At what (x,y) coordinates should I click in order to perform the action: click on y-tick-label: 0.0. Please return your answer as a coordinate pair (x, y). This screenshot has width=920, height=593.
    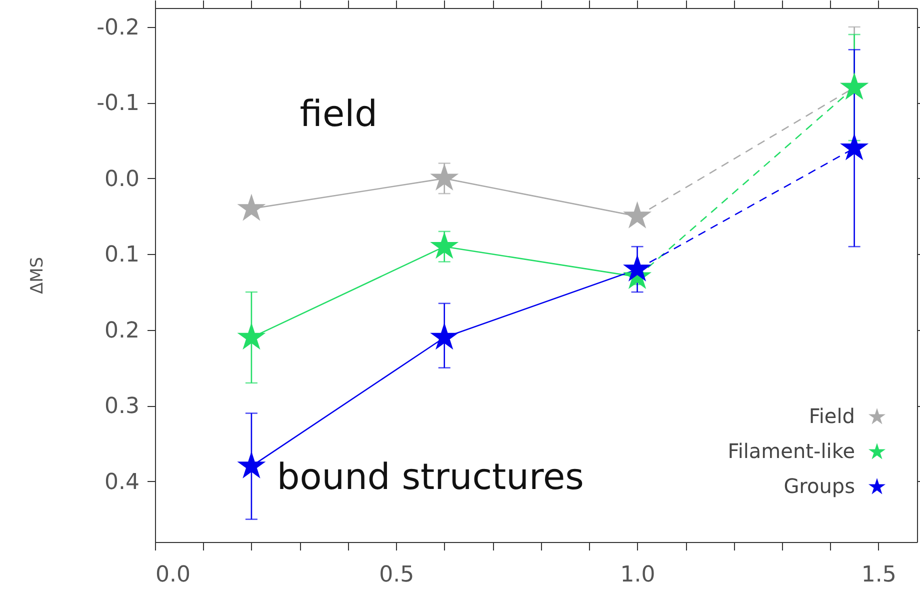
    Looking at the image, I should click on (122, 179).